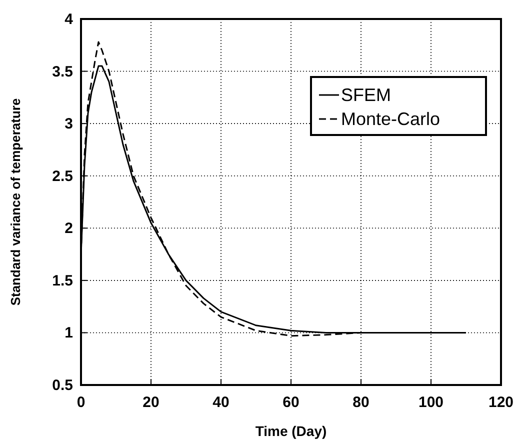  What do you see at coordinates (151, 402) in the screenshot?
I see `x-tick-label: 20` at bounding box center [151, 402].